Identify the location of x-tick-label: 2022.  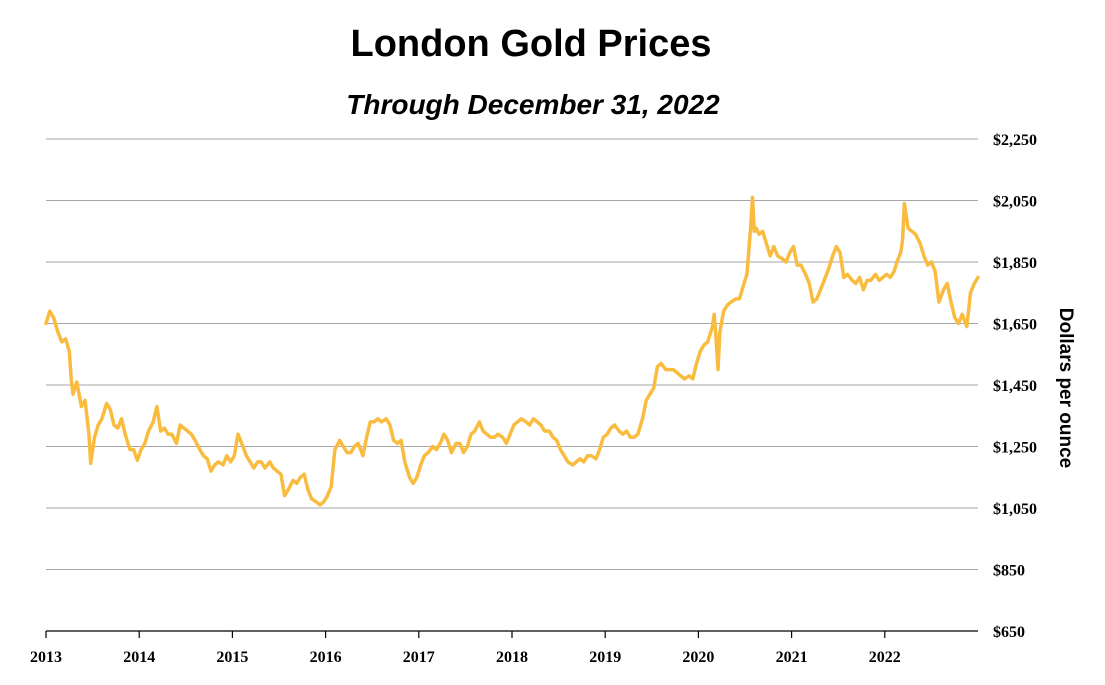
(885, 657).